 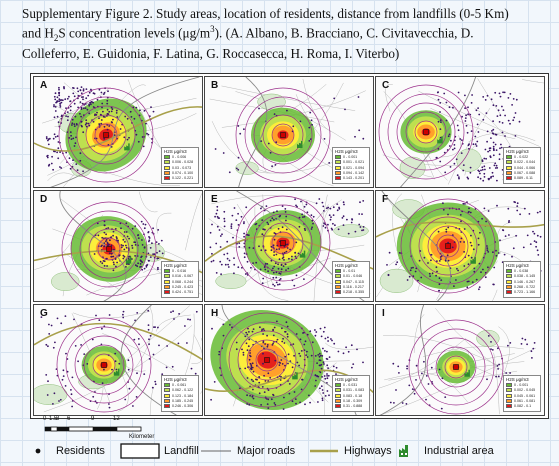 What do you see at coordinates (183, 395) in the screenshot?
I see `legend-level-g-3: 0.123 - 0.184` at bounding box center [183, 395].